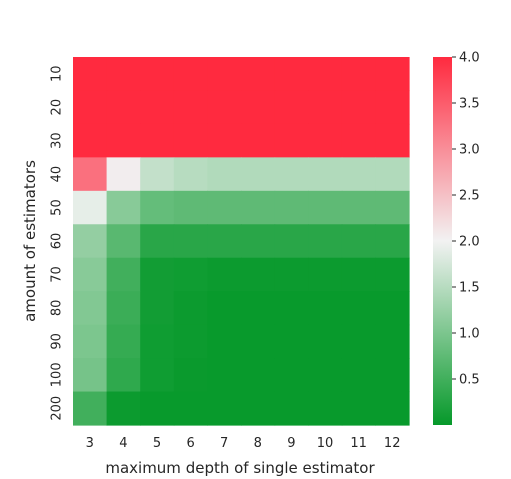  What do you see at coordinates (57, 341) in the screenshot?
I see `y-tick-label: 90` at bounding box center [57, 341].